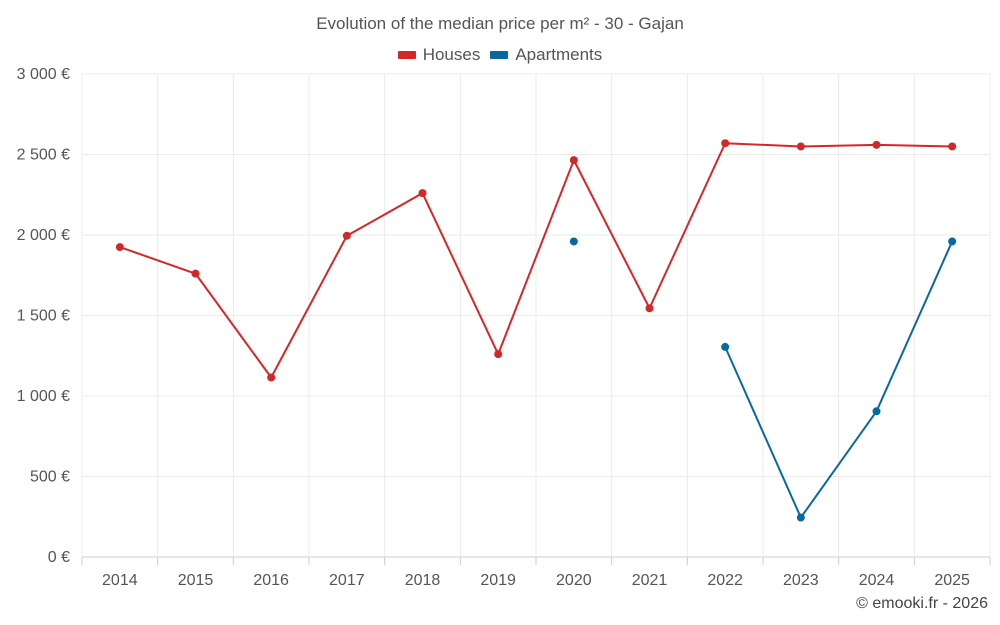 The height and width of the screenshot is (625, 1000). Describe the element at coordinates (120, 580) in the screenshot. I see `x-tick-label: 2014` at that location.